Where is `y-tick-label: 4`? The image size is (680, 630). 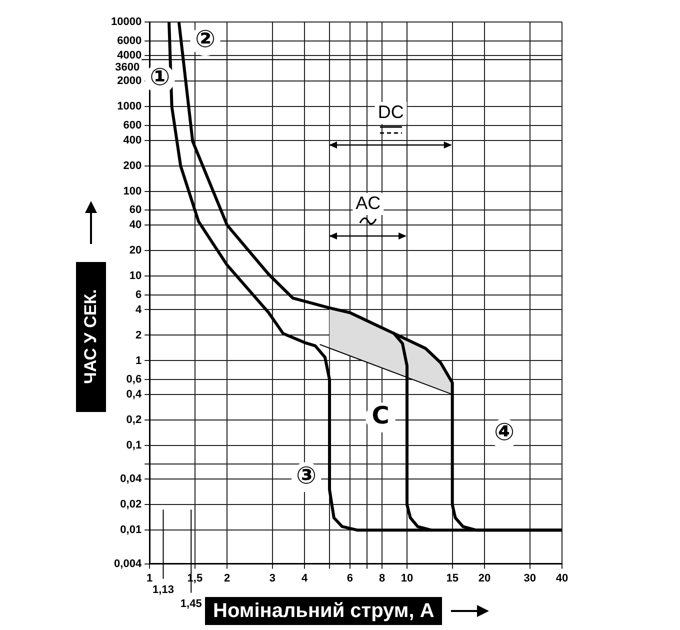
y-tick-label: 4 is located at coordinates (138, 310).